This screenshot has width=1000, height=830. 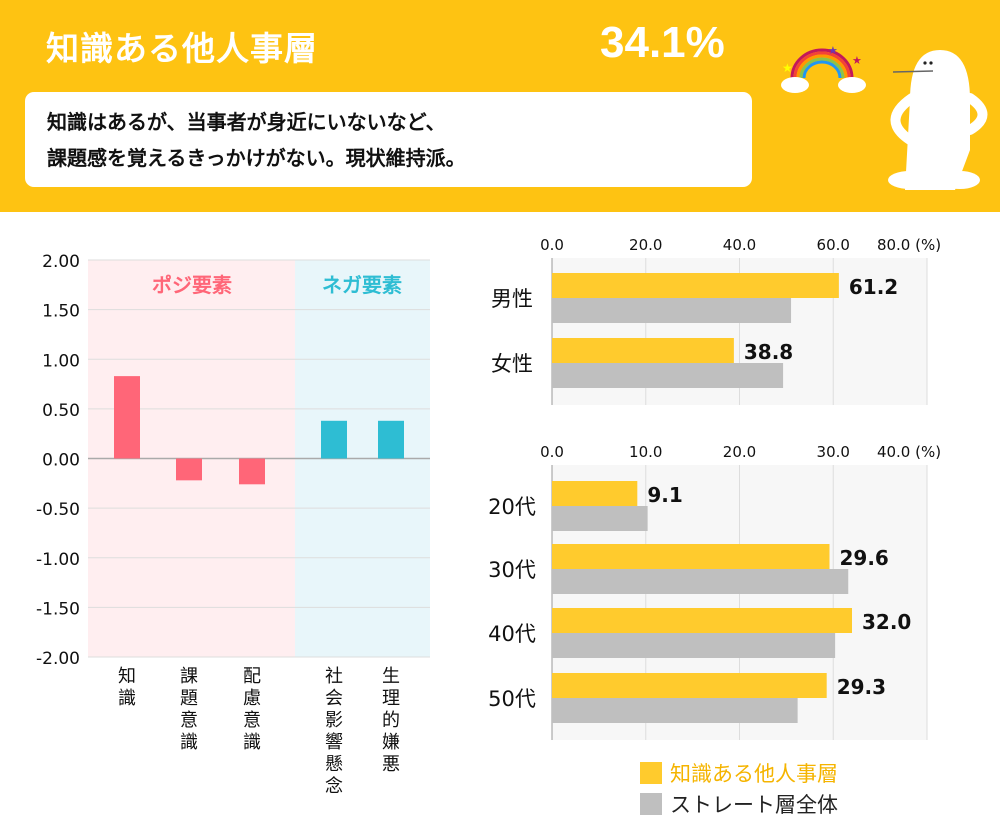 What do you see at coordinates (256, 158) in the screenshot?
I see `description-line: 課題感を覚えるきっかけがない。現状維持派。` at bounding box center [256, 158].